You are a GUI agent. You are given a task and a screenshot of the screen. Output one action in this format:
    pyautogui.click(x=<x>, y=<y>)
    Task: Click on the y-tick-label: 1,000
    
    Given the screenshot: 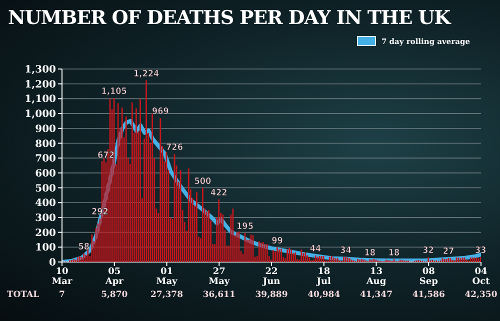 What is the action you would take?
    pyautogui.click(x=40, y=114)
    